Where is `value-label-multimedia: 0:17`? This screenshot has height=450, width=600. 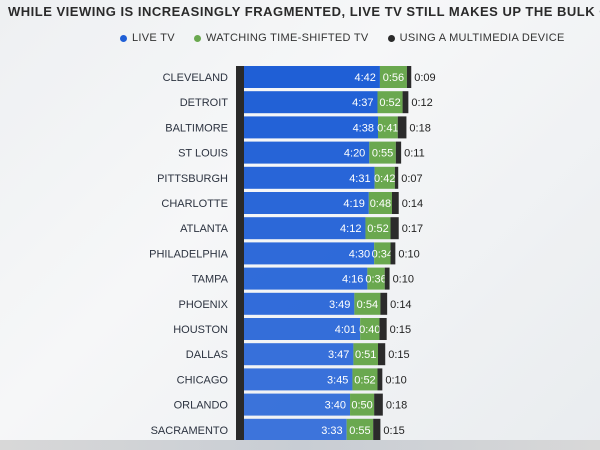 value-label-multimedia: 0:17 is located at coordinates (412, 229).